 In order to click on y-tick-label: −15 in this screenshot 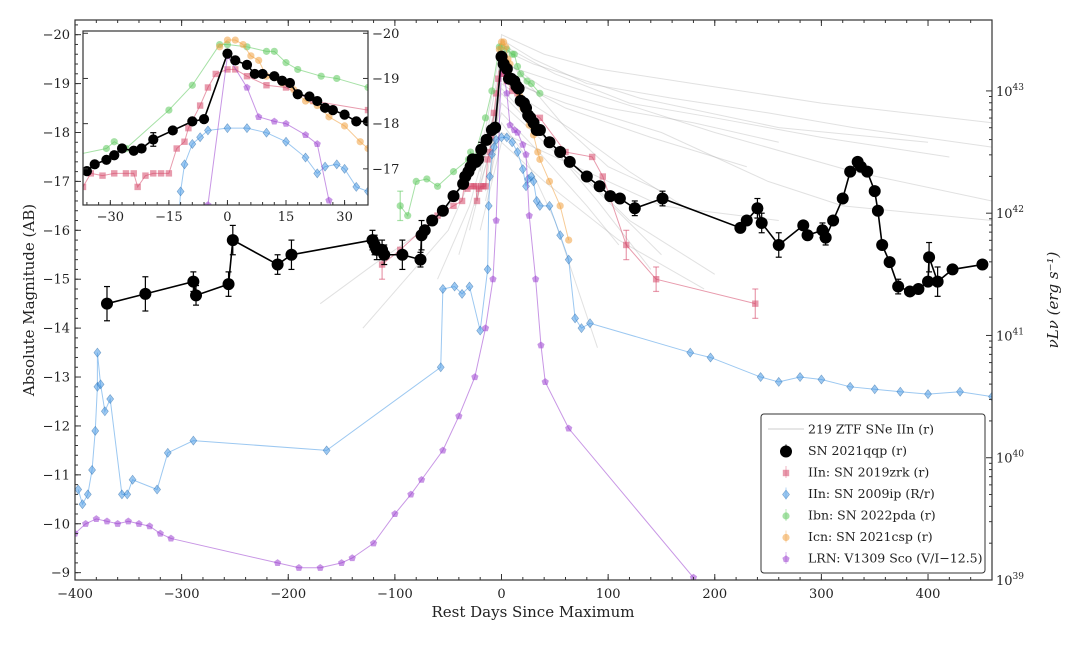, I will do `click(56, 280)`.